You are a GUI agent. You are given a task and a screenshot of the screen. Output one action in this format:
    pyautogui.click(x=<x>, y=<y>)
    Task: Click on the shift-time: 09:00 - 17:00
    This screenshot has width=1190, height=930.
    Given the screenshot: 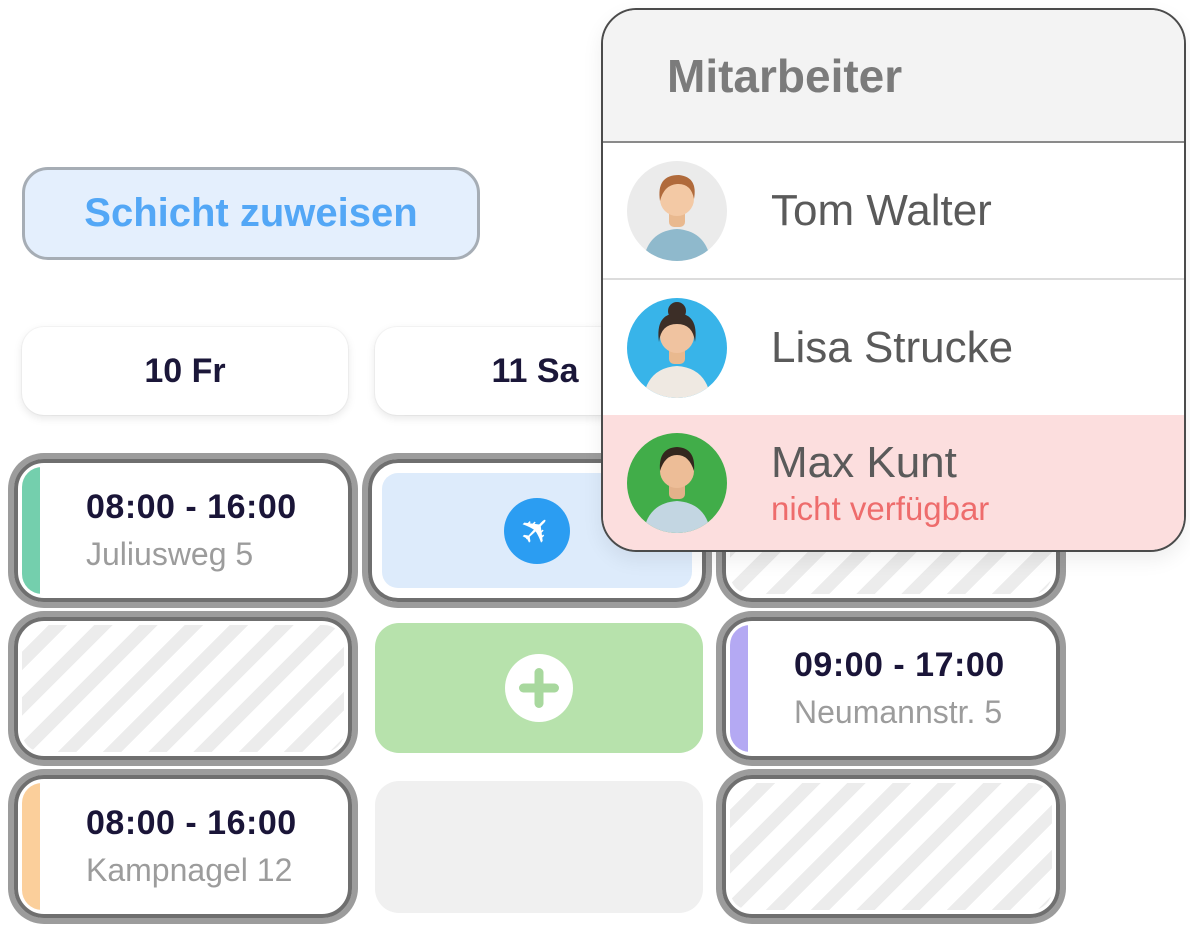 What is the action you would take?
    pyautogui.click(x=899, y=665)
    